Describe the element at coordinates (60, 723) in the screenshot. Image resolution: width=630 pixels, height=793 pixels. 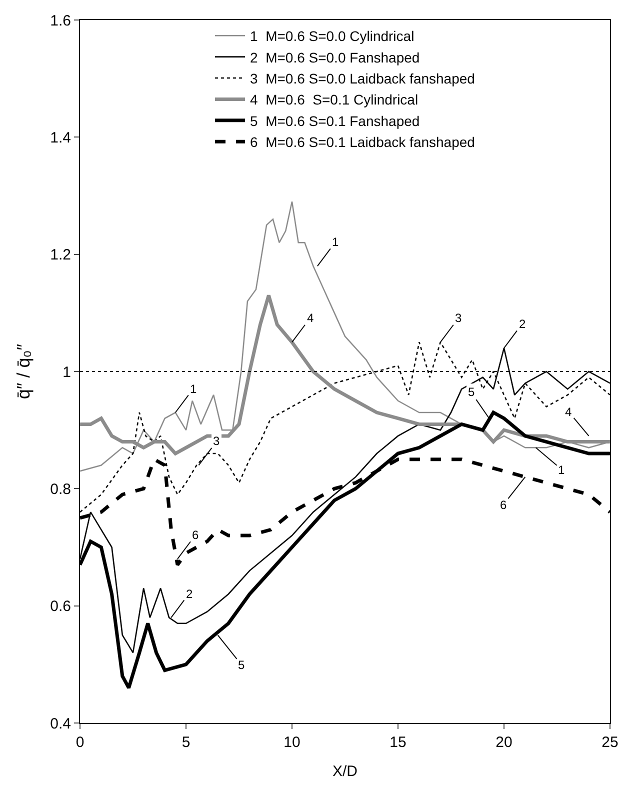
I see `y-tick-label: 0.4` at that location.